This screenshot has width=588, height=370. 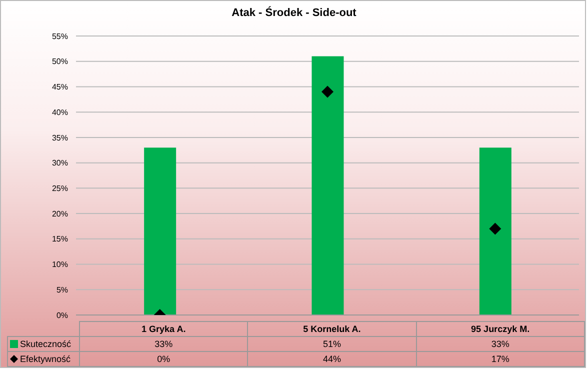 What do you see at coordinates (500, 329) in the screenshot?
I see `x-tick-label: 95 Jurczyk M.` at bounding box center [500, 329].